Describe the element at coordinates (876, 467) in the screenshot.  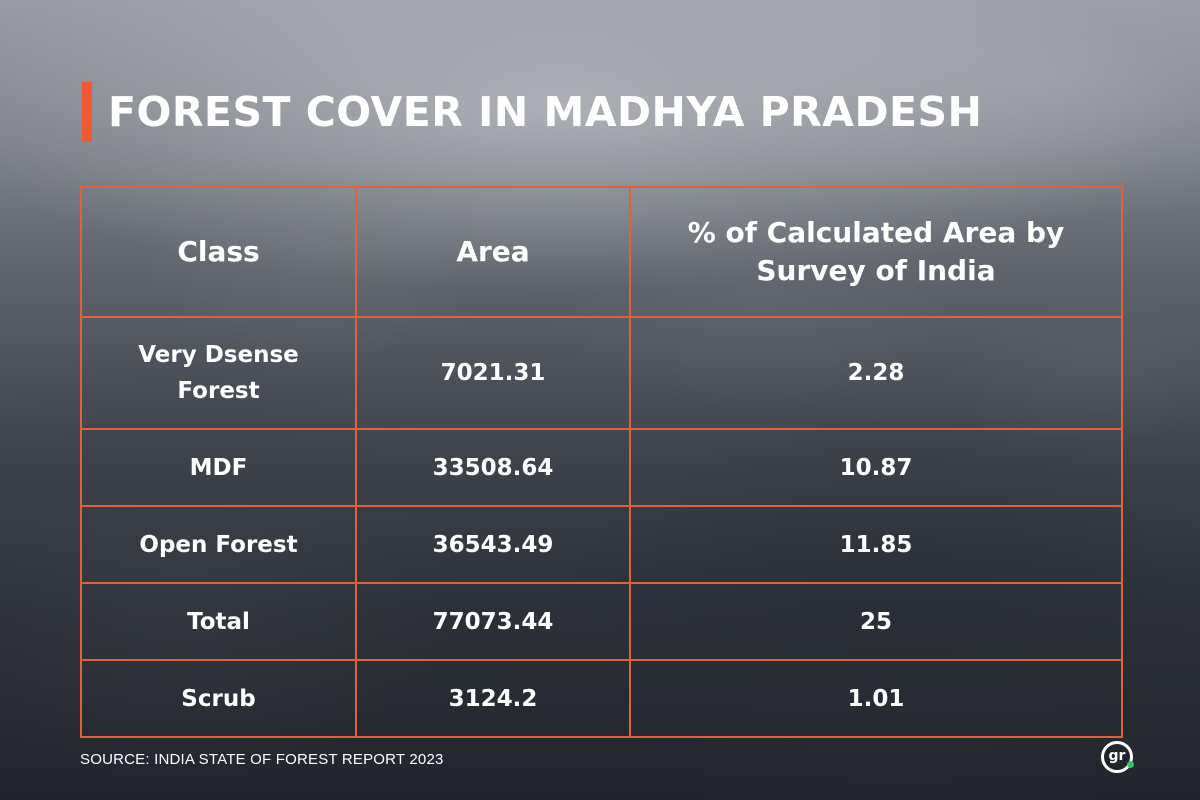
I see `cell-percent: 10.87` at that location.